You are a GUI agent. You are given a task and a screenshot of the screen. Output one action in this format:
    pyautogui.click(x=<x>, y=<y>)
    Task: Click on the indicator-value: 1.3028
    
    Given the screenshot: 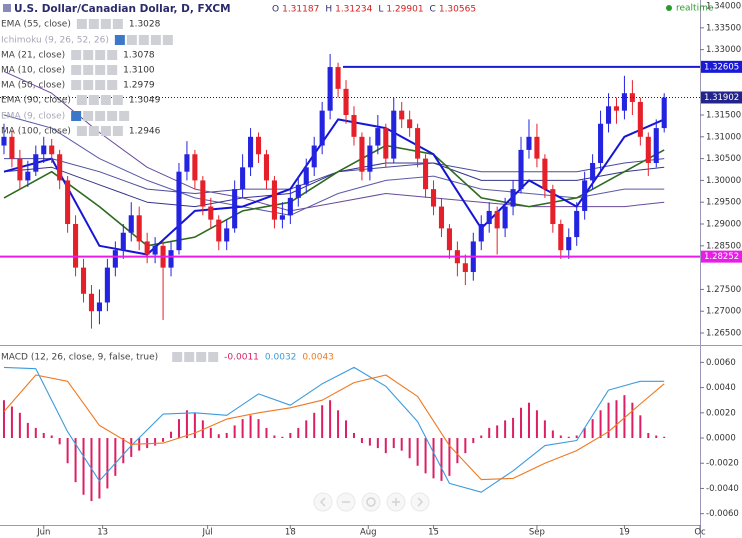 What is the action you would take?
    pyautogui.click(x=145, y=25)
    